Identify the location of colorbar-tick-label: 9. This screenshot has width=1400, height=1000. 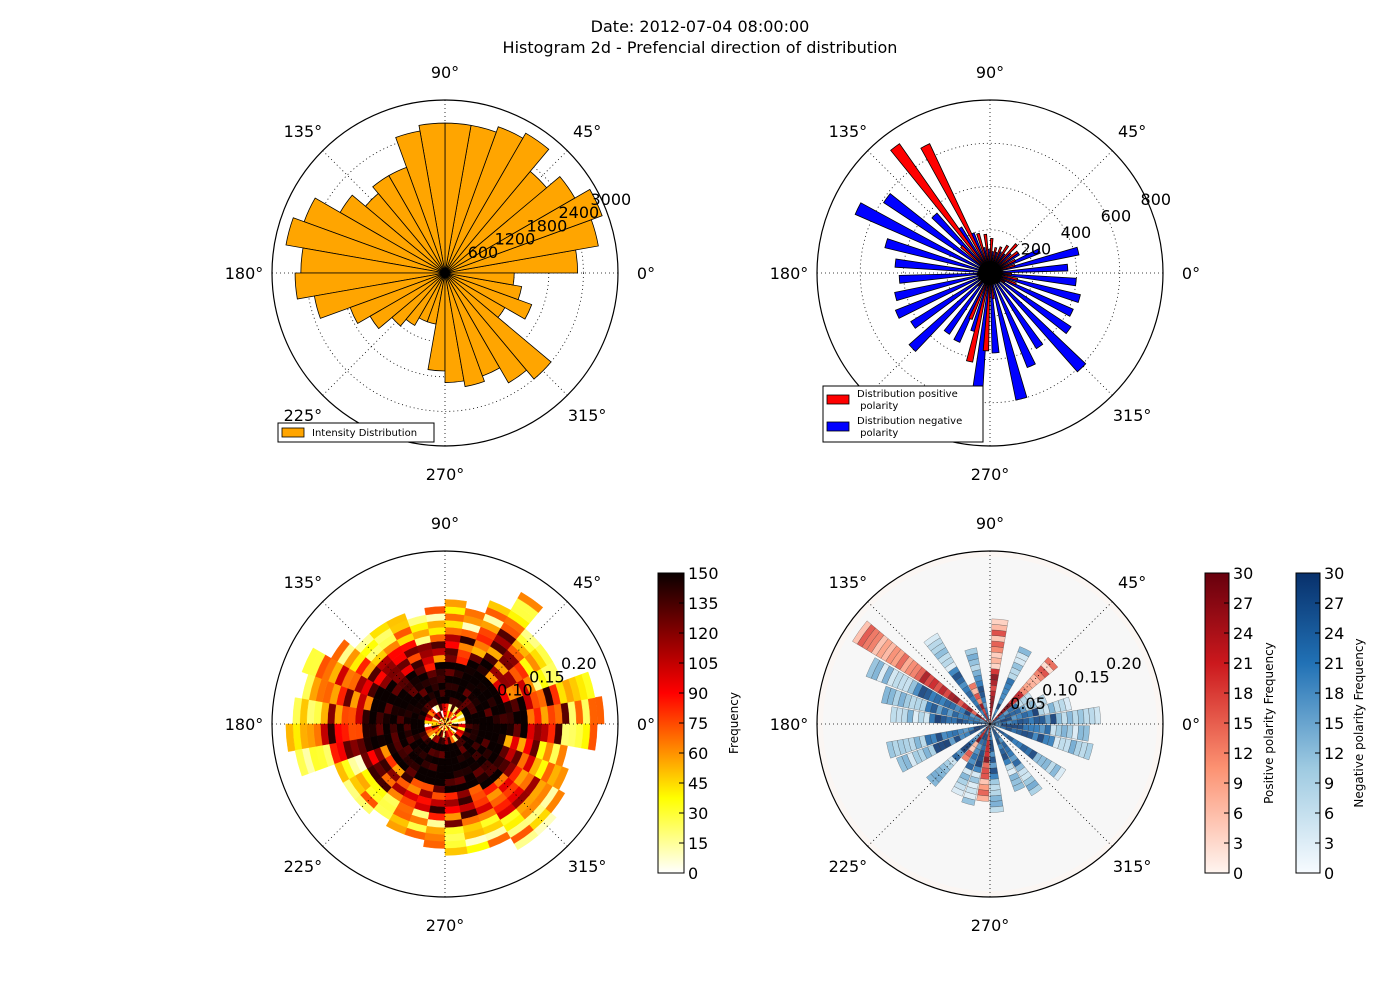
(1238, 783).